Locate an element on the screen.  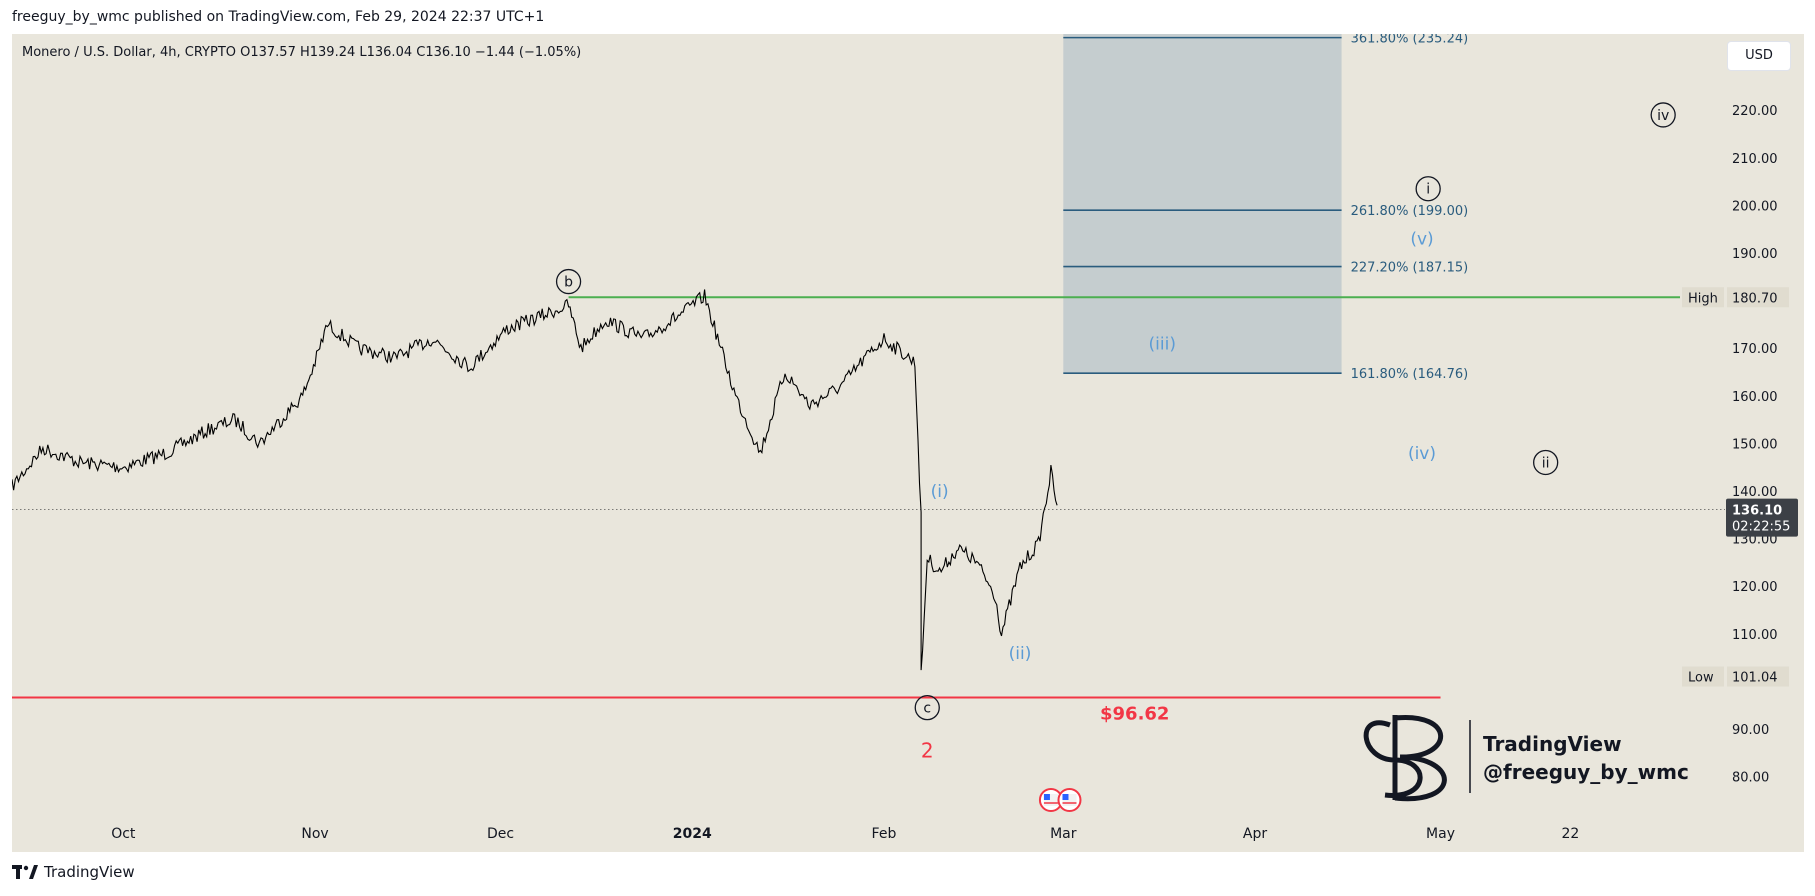
tradingview-footer: TradingView is located at coordinates (73, 872).